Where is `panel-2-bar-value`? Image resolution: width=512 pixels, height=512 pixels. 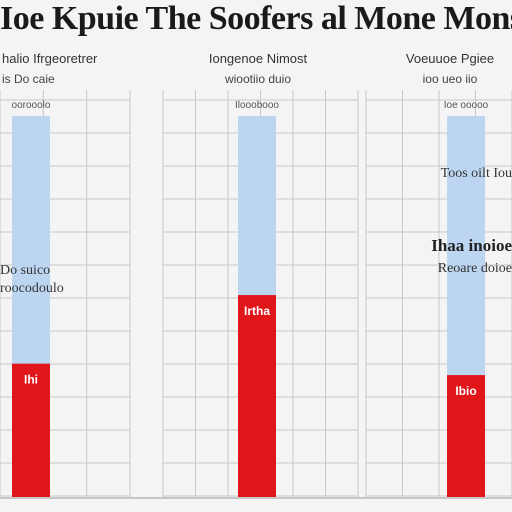 panel-2-bar-value is located at coordinates (257, 396).